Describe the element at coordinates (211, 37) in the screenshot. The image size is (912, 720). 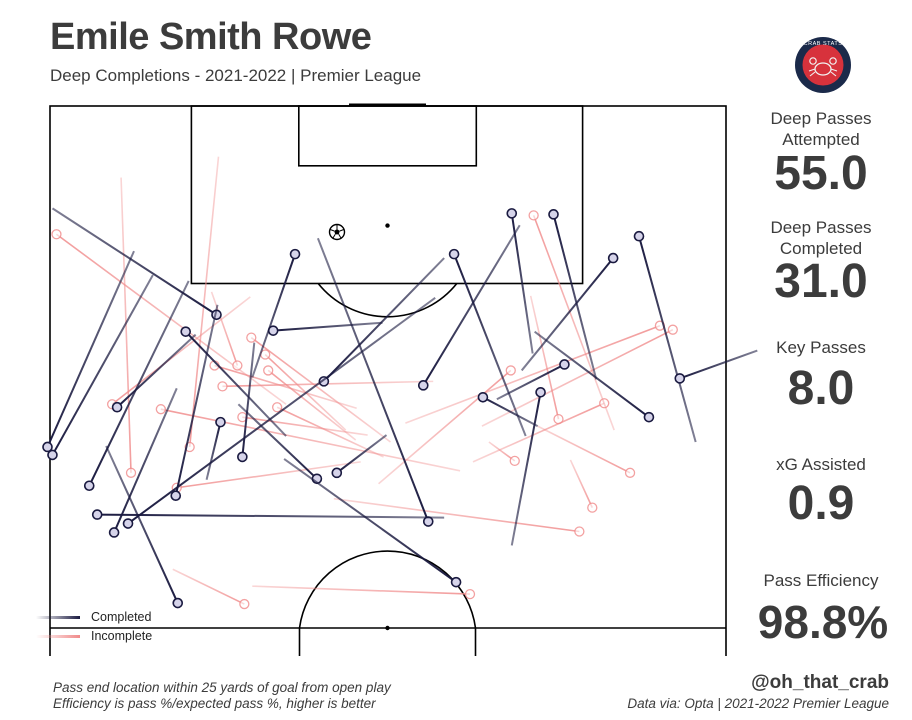
I see `page-title: Emile Smith Rowe` at that location.